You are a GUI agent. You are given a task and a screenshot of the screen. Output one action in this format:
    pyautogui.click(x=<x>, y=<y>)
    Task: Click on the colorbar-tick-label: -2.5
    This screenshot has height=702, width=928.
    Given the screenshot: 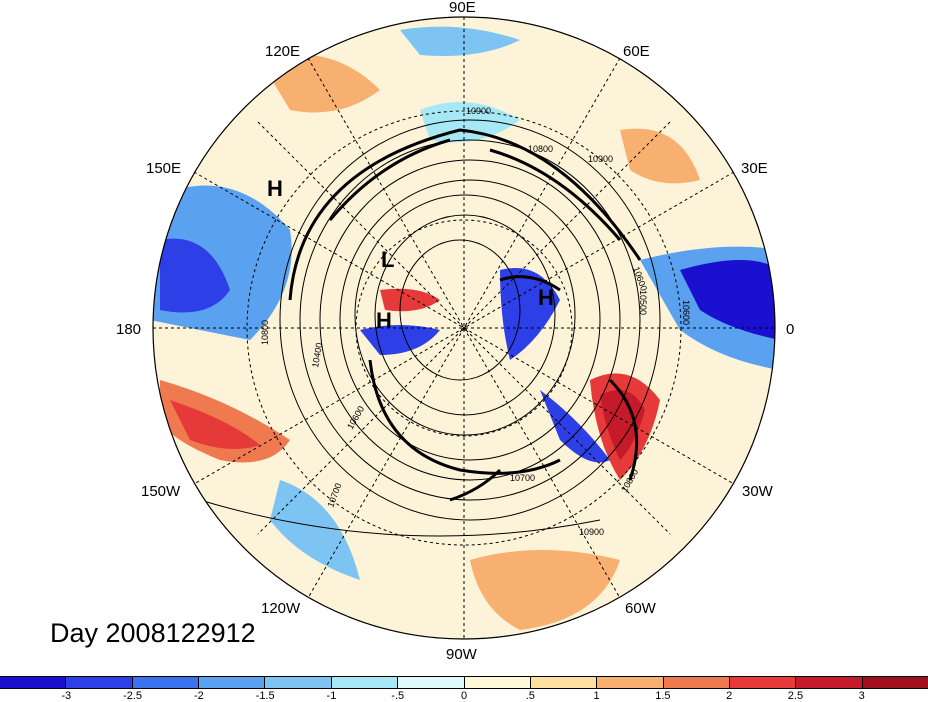 What is the action you would take?
    pyautogui.click(x=133, y=696)
    